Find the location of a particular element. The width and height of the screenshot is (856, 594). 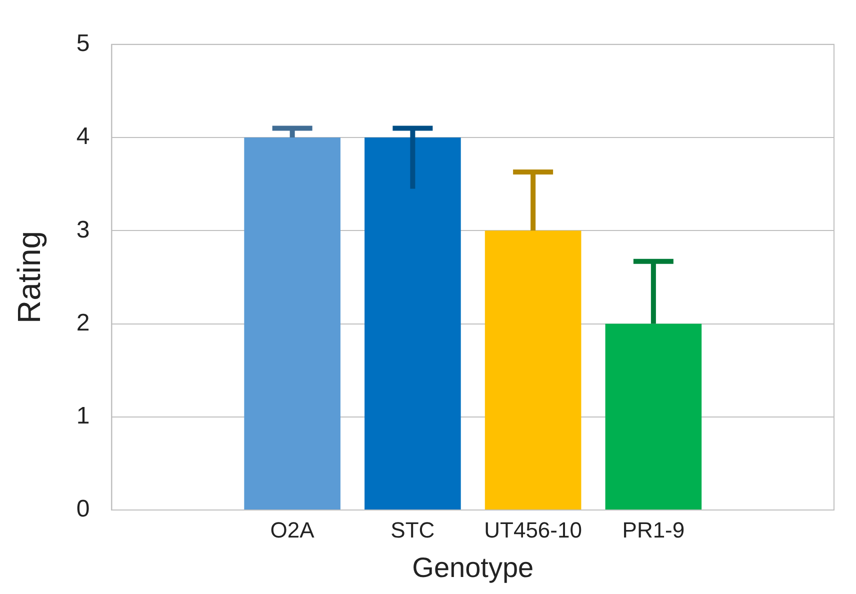

y-tick-label: 0 is located at coordinates (83, 509).